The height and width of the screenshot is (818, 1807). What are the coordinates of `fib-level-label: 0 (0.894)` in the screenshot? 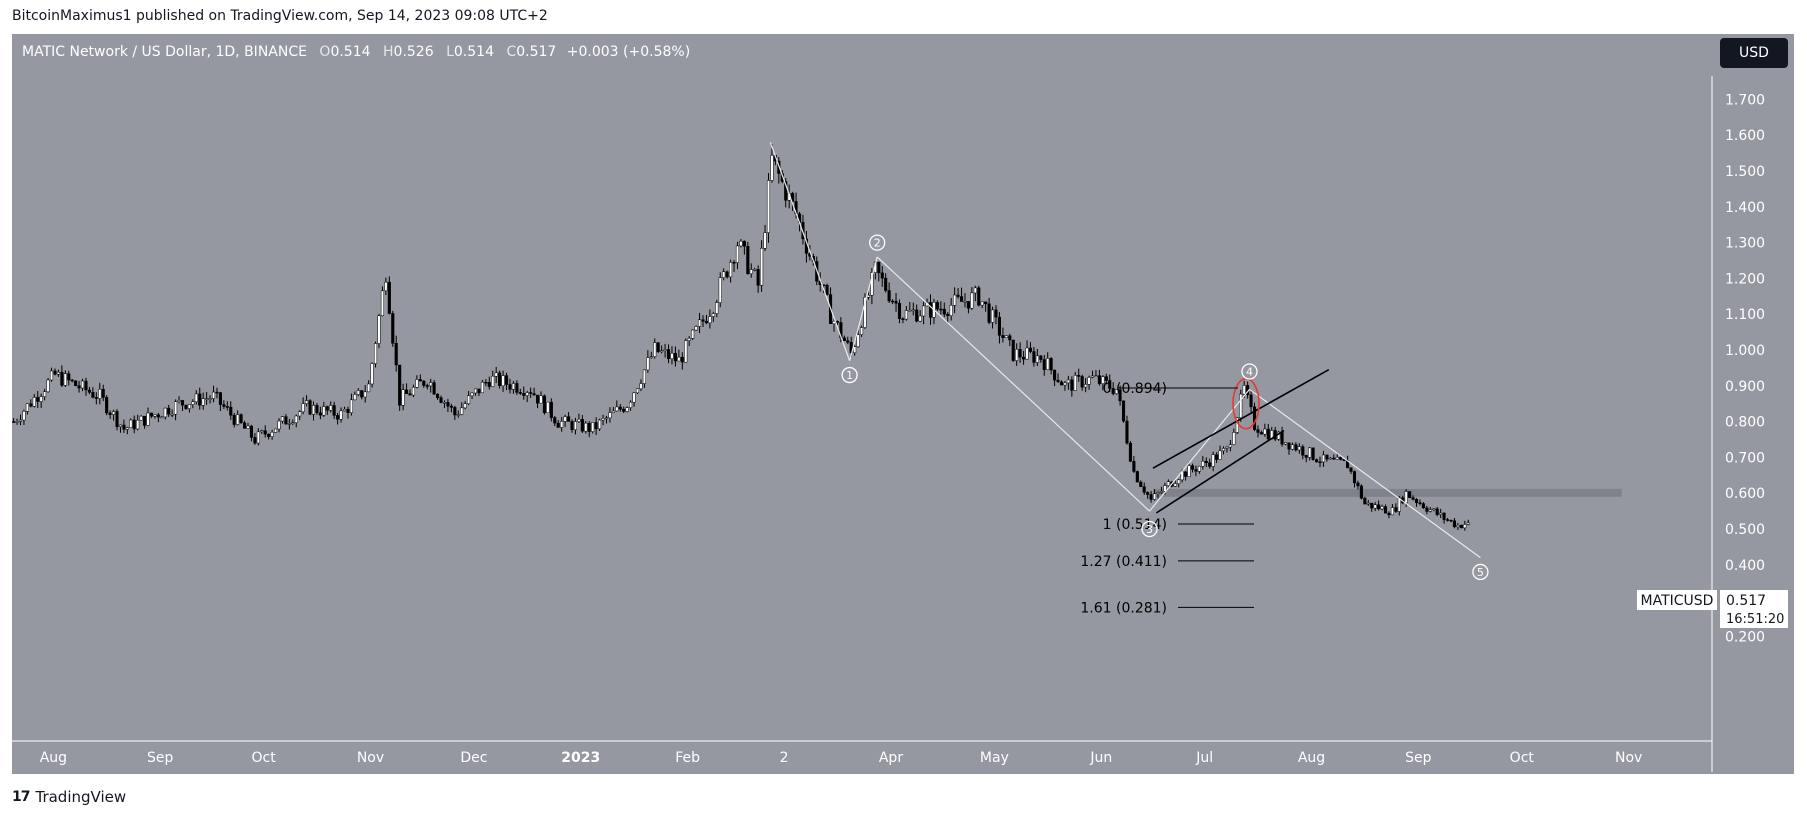 It's located at (1135, 389).